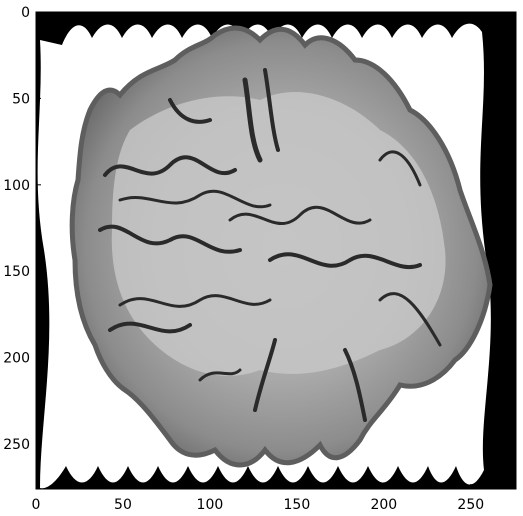  What do you see at coordinates (123, 505) in the screenshot?
I see `x-tick-label: 50` at bounding box center [123, 505].